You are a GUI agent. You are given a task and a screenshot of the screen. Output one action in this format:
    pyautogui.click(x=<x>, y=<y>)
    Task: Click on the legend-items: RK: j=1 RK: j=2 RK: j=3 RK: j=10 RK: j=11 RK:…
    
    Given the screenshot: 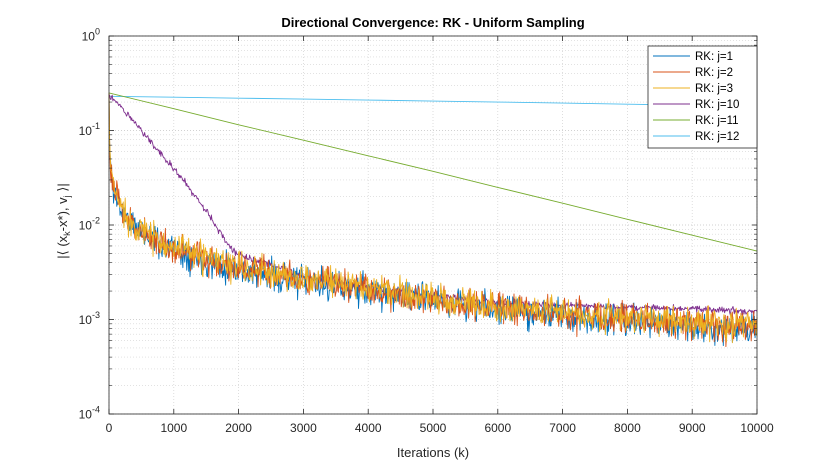 What is the action you would take?
    pyautogui.click(x=696, y=97)
    